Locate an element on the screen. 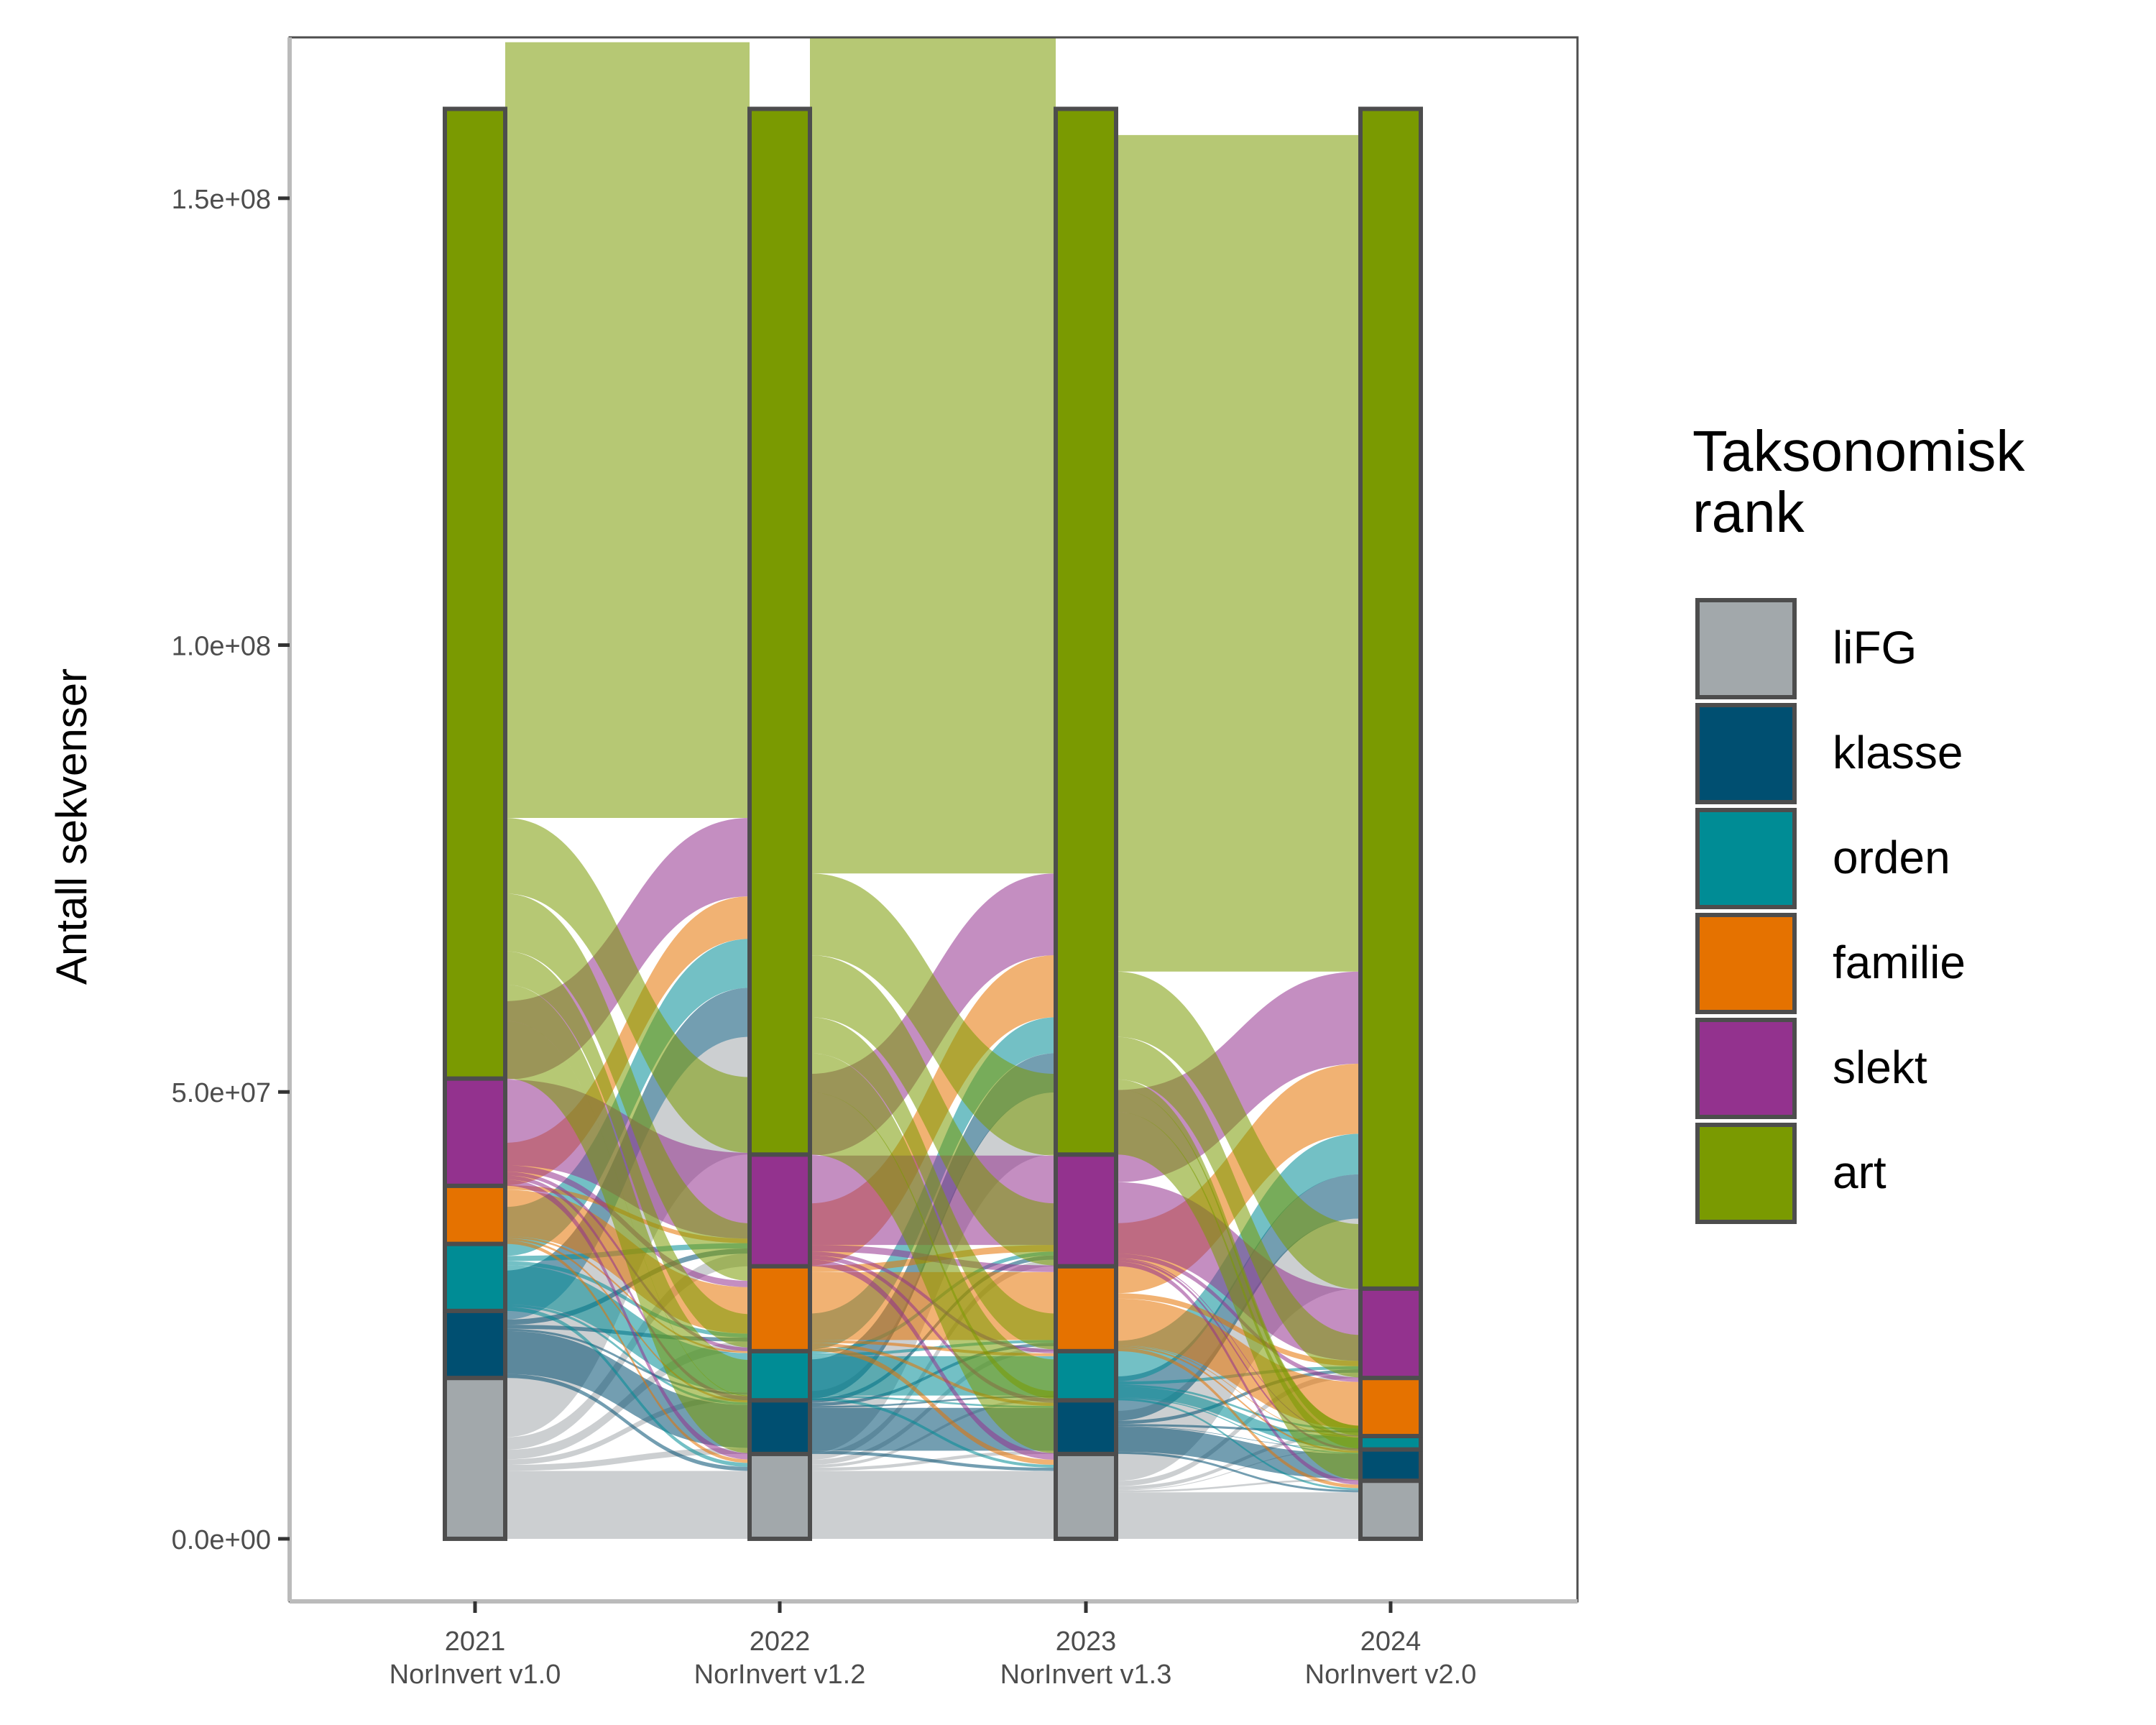  flow-klasse-to-klasse-2023 is located at coordinates (1238, 1452).